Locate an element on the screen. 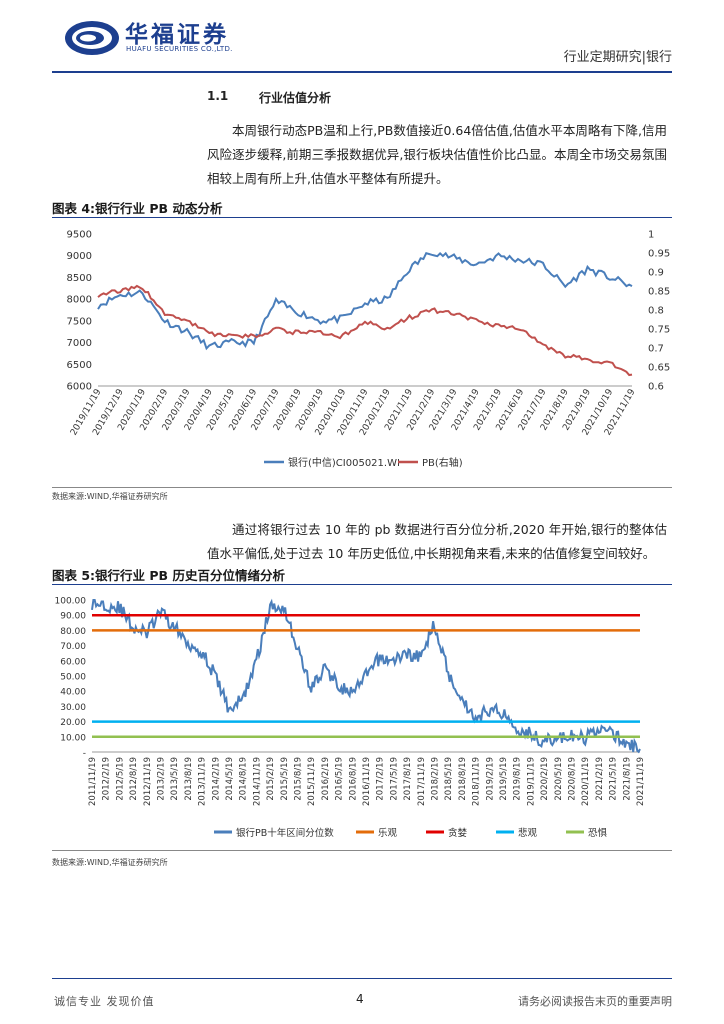 This screenshot has width=724, height=1024. chart1-right-tick: 0.9 is located at coordinates (656, 273).